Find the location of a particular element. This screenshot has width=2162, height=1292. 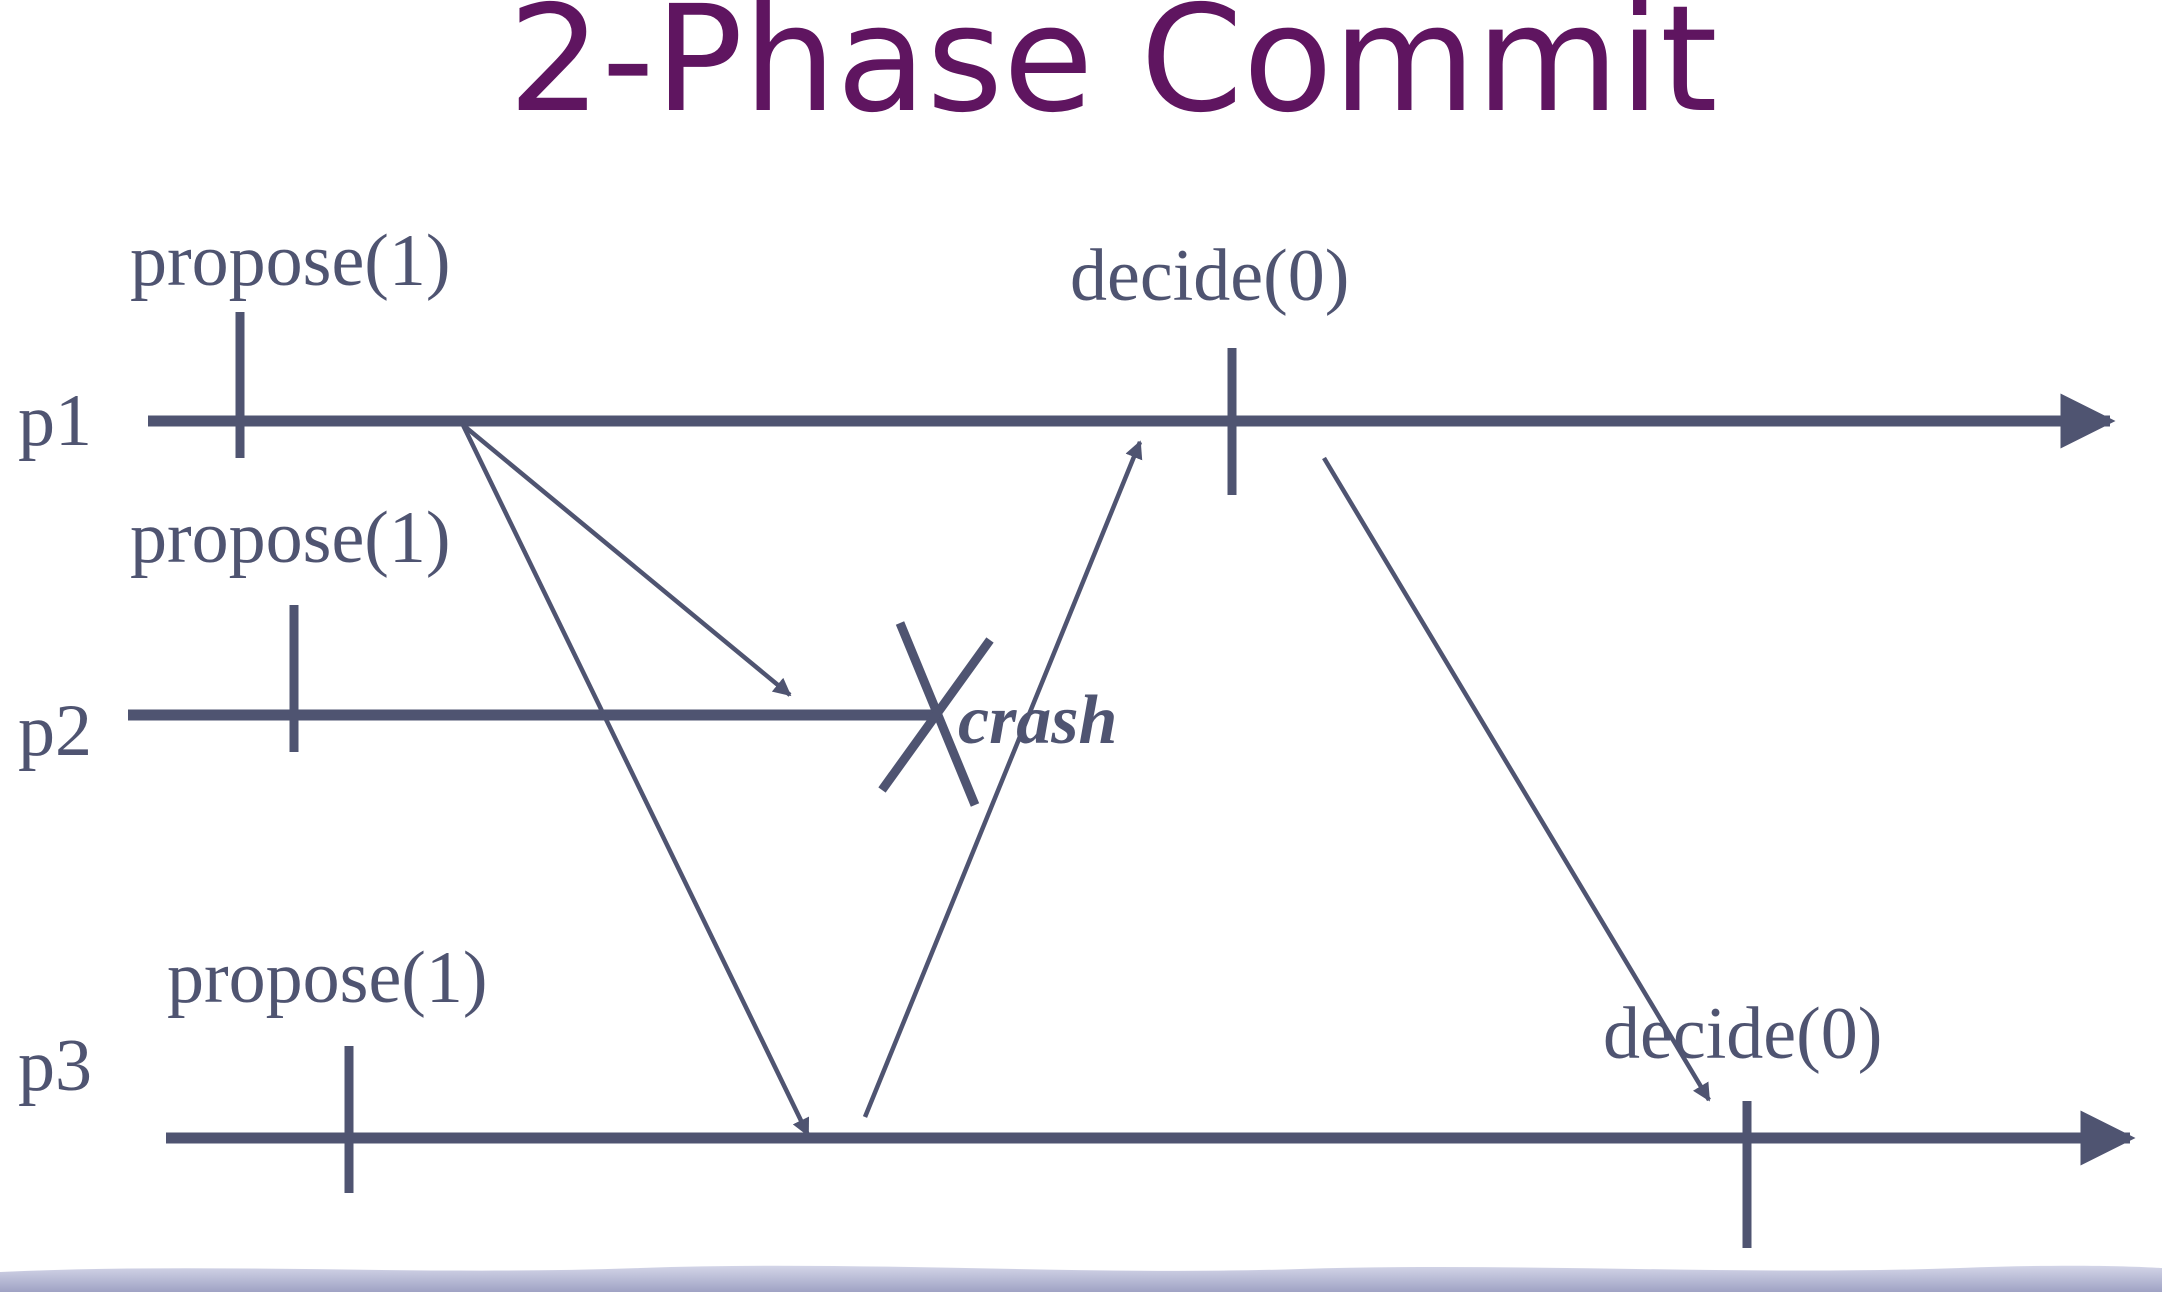

p2-propose-label: propose(1) is located at coordinates (290, 538).